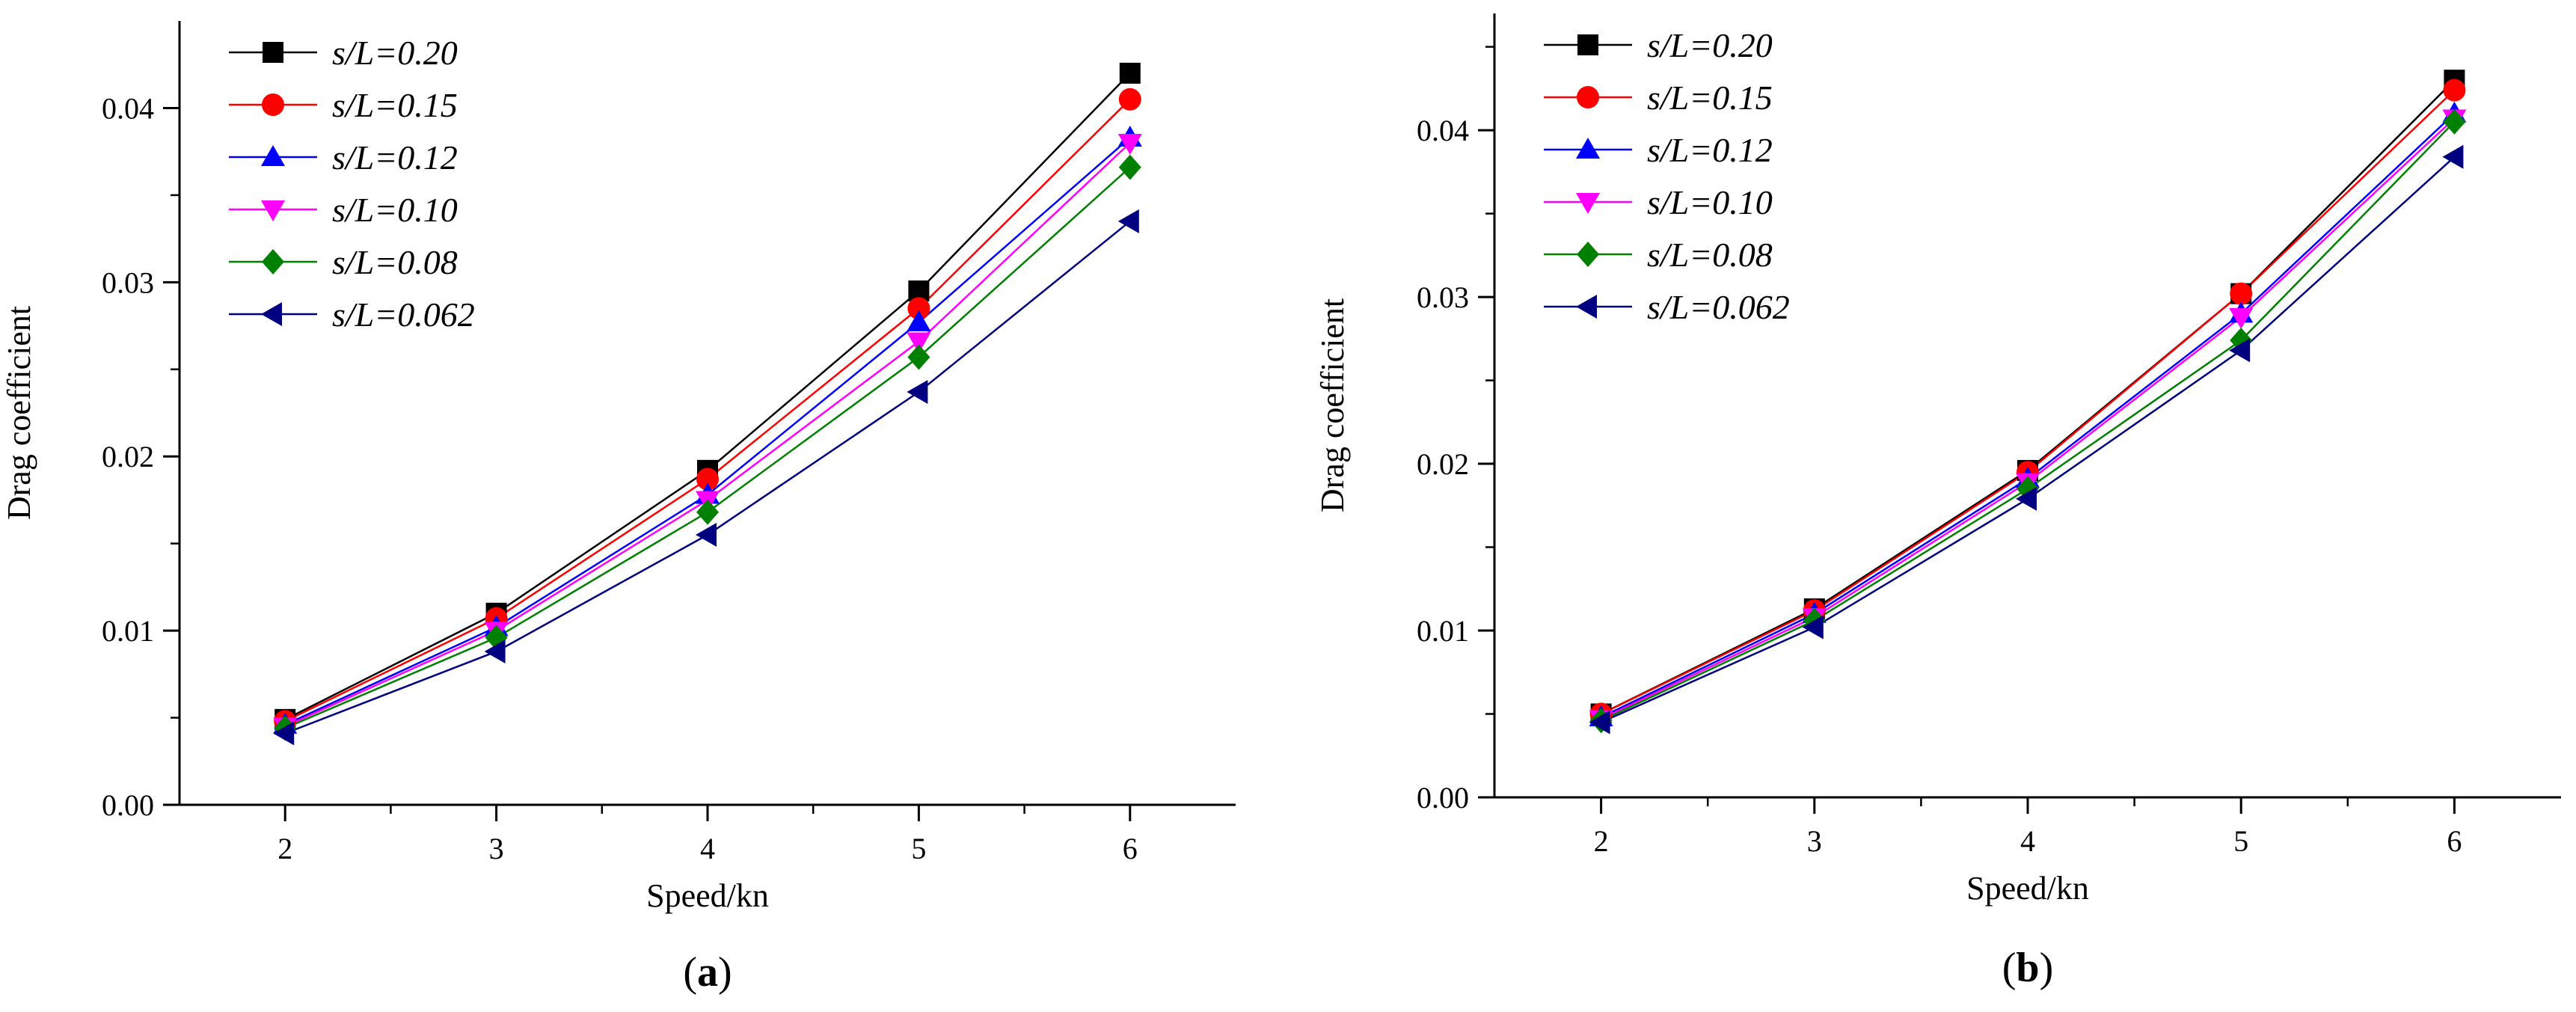  What do you see at coordinates (707, 972) in the screenshot?
I see `panel-label: (a)` at bounding box center [707, 972].